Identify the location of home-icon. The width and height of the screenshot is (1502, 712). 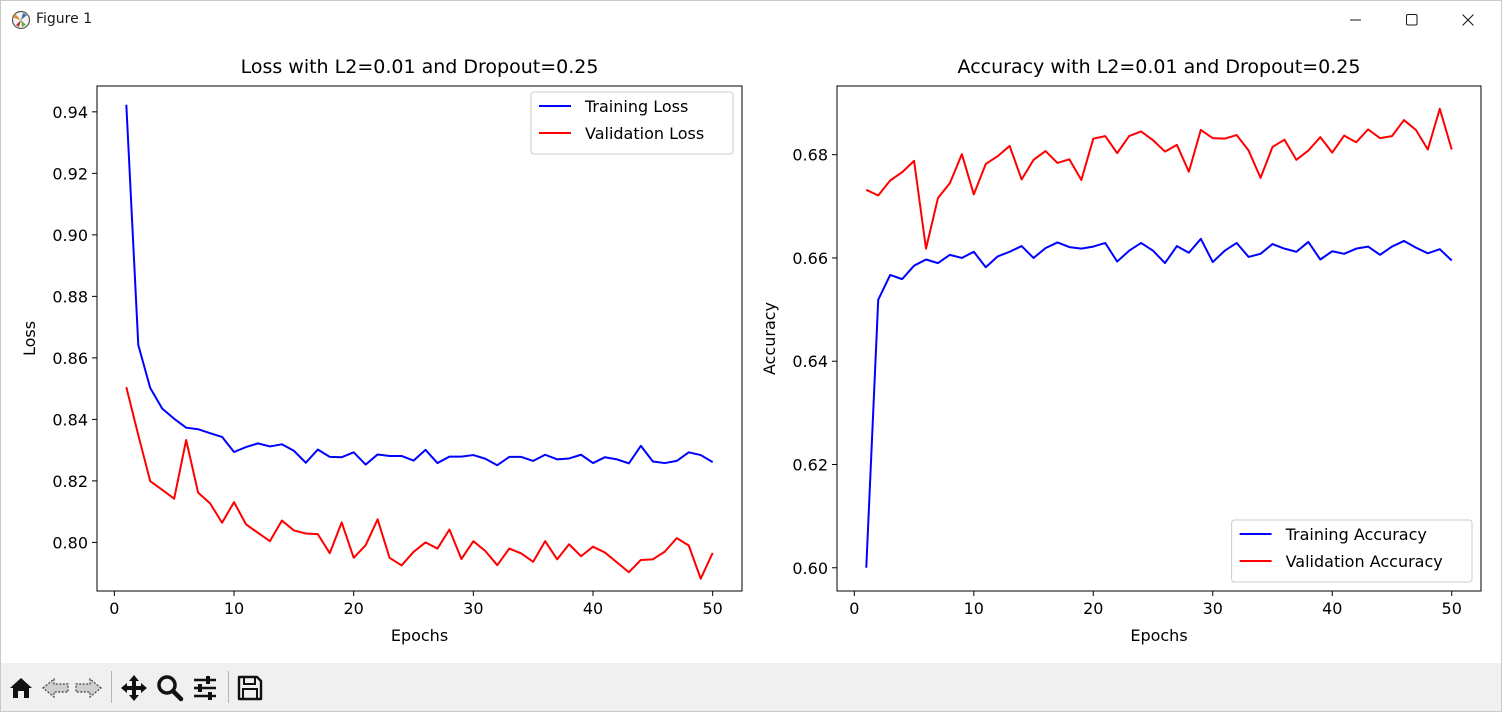
(21, 688).